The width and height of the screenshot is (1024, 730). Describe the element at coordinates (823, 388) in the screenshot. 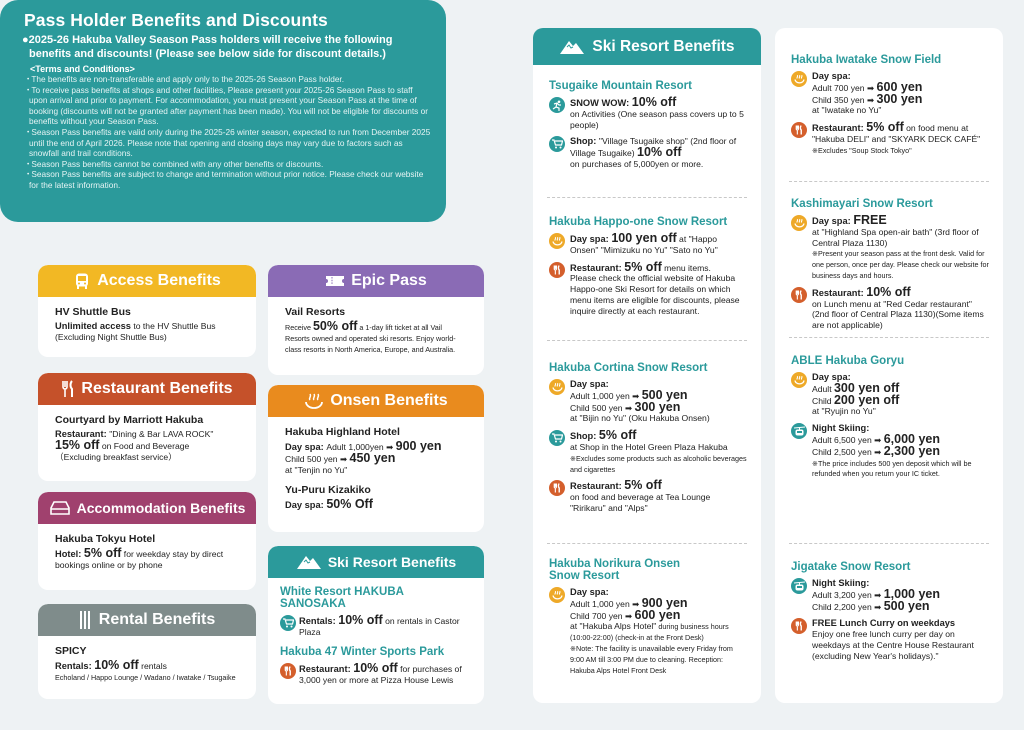

I see `text-segment: Adult` at that location.